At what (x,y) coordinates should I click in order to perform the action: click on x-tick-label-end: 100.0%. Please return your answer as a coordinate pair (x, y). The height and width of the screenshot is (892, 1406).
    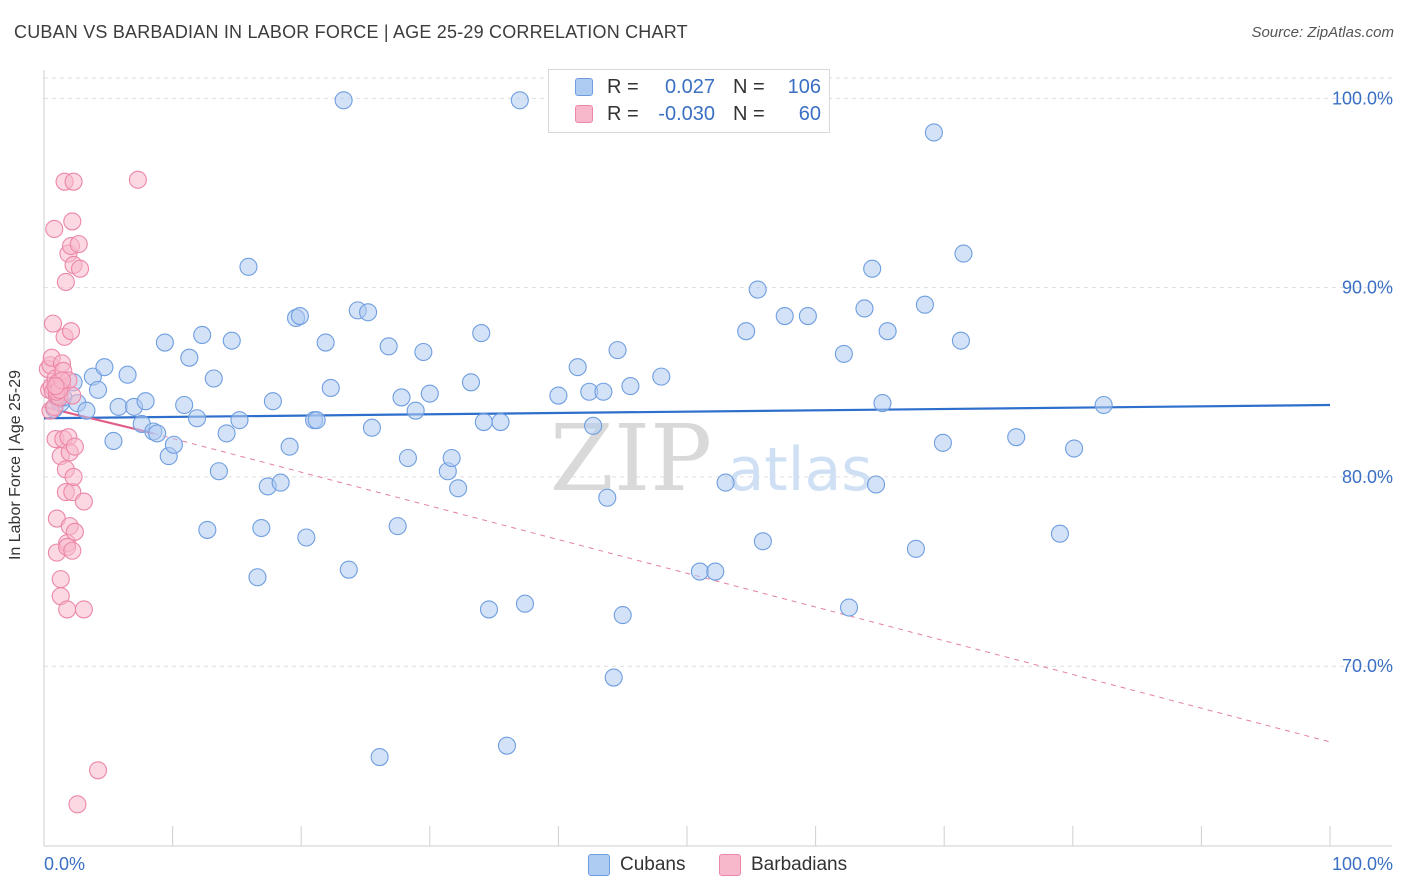
    Looking at the image, I should click on (1362, 864).